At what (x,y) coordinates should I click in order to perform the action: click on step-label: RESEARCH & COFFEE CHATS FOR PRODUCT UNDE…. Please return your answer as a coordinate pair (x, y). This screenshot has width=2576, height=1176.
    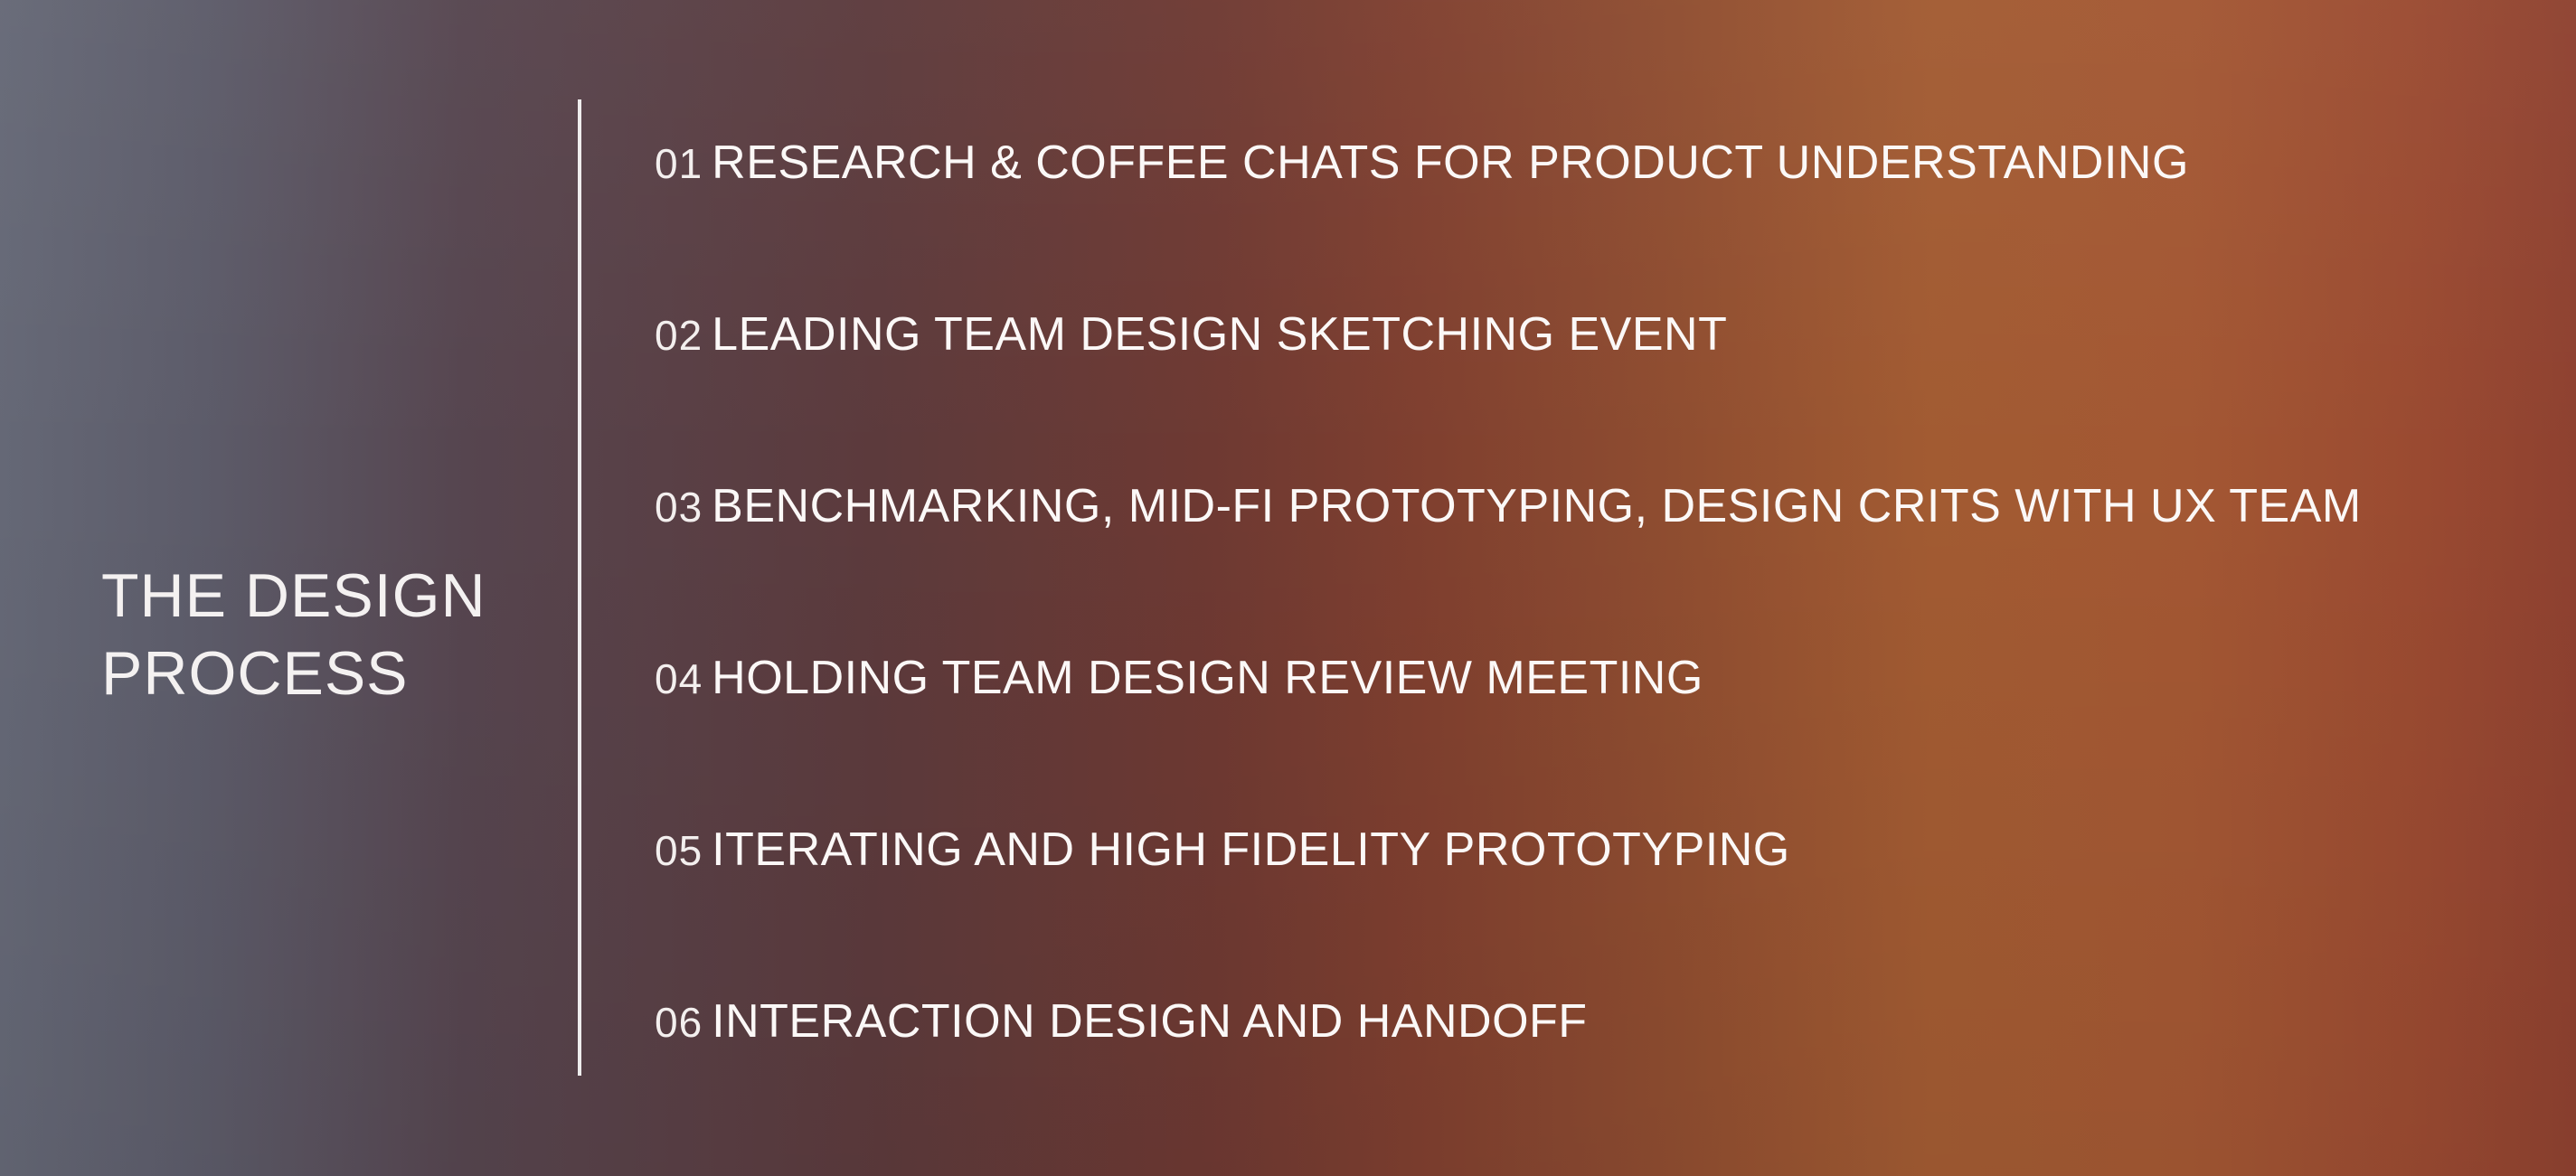
    Looking at the image, I should click on (1450, 162).